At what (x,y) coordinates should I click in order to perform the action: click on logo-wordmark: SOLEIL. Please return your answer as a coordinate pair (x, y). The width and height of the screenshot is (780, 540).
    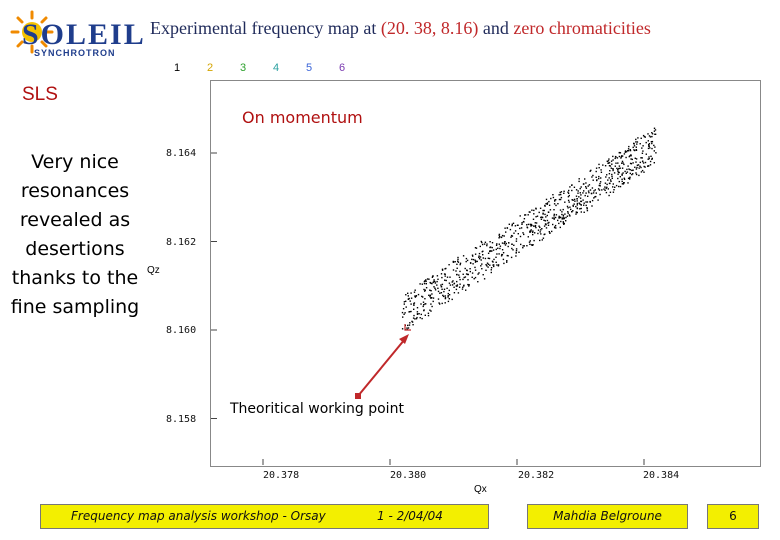
    Looking at the image, I should click on (84, 34).